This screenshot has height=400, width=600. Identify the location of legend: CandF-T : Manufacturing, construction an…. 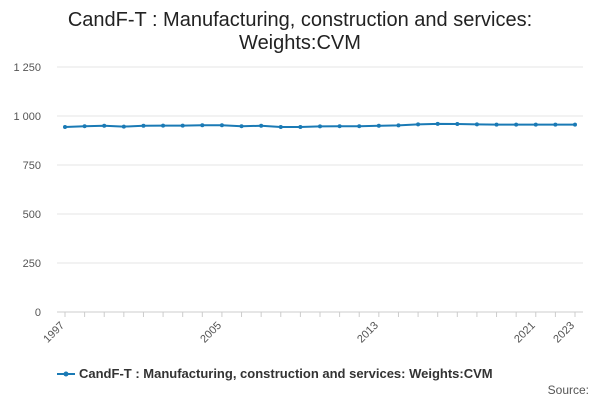
(275, 373).